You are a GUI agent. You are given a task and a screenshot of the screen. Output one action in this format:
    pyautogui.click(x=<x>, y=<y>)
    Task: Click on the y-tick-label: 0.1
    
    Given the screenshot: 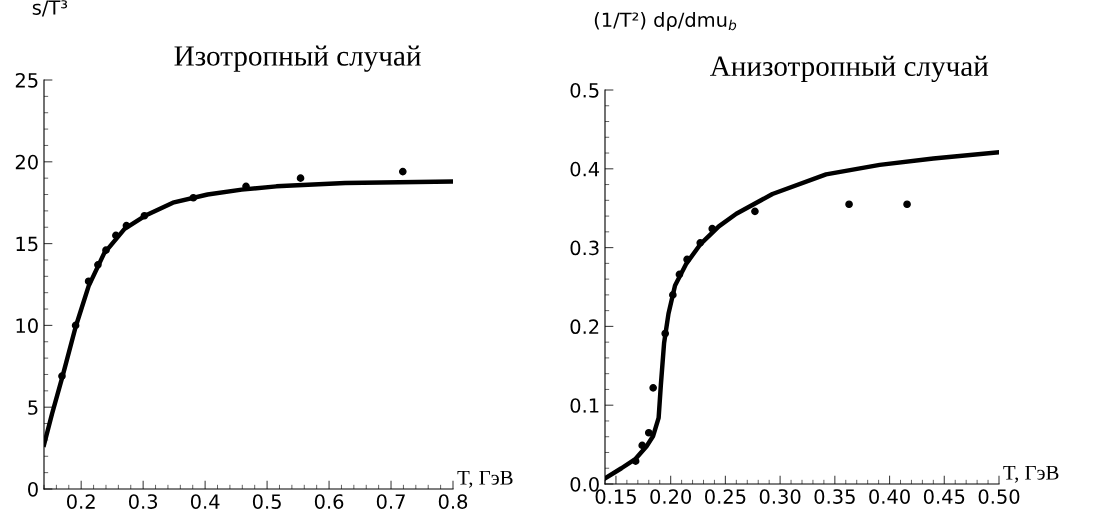 What is the action you would take?
    pyautogui.click(x=584, y=405)
    